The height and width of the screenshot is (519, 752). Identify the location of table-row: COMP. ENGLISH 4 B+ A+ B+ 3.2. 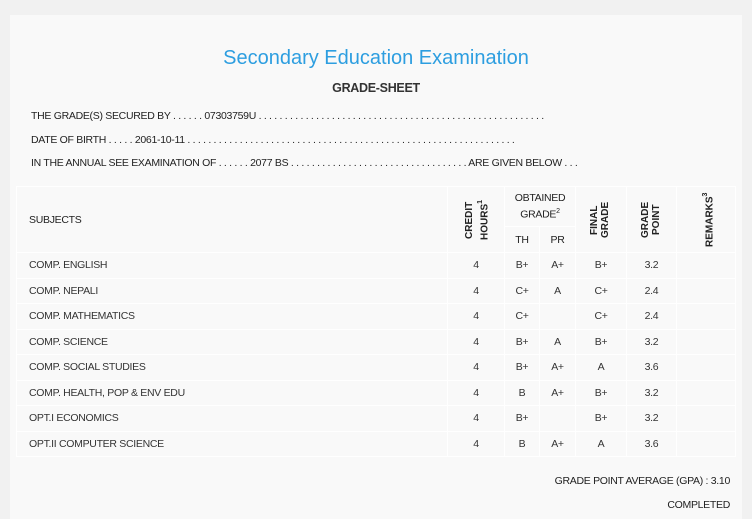
(376, 265).